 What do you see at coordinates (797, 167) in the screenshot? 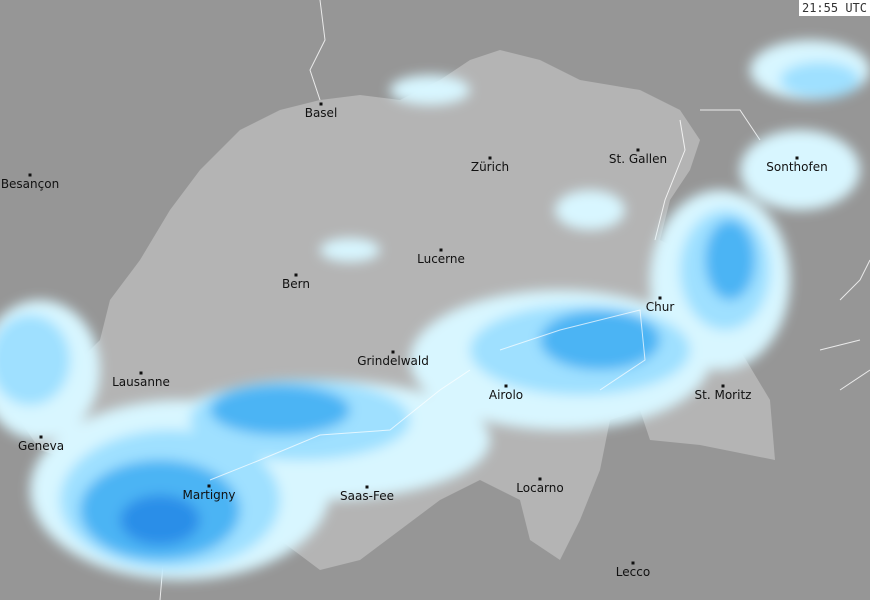
I see `city-label: Sonthofen` at bounding box center [797, 167].